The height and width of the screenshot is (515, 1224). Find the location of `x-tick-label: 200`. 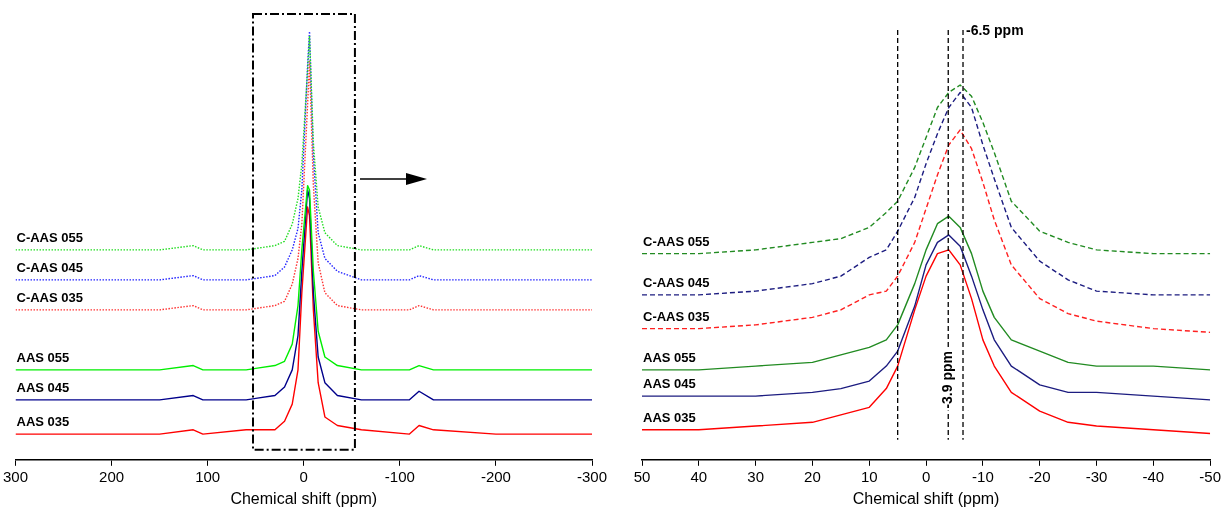

x-tick-label: 200 is located at coordinates (112, 476).